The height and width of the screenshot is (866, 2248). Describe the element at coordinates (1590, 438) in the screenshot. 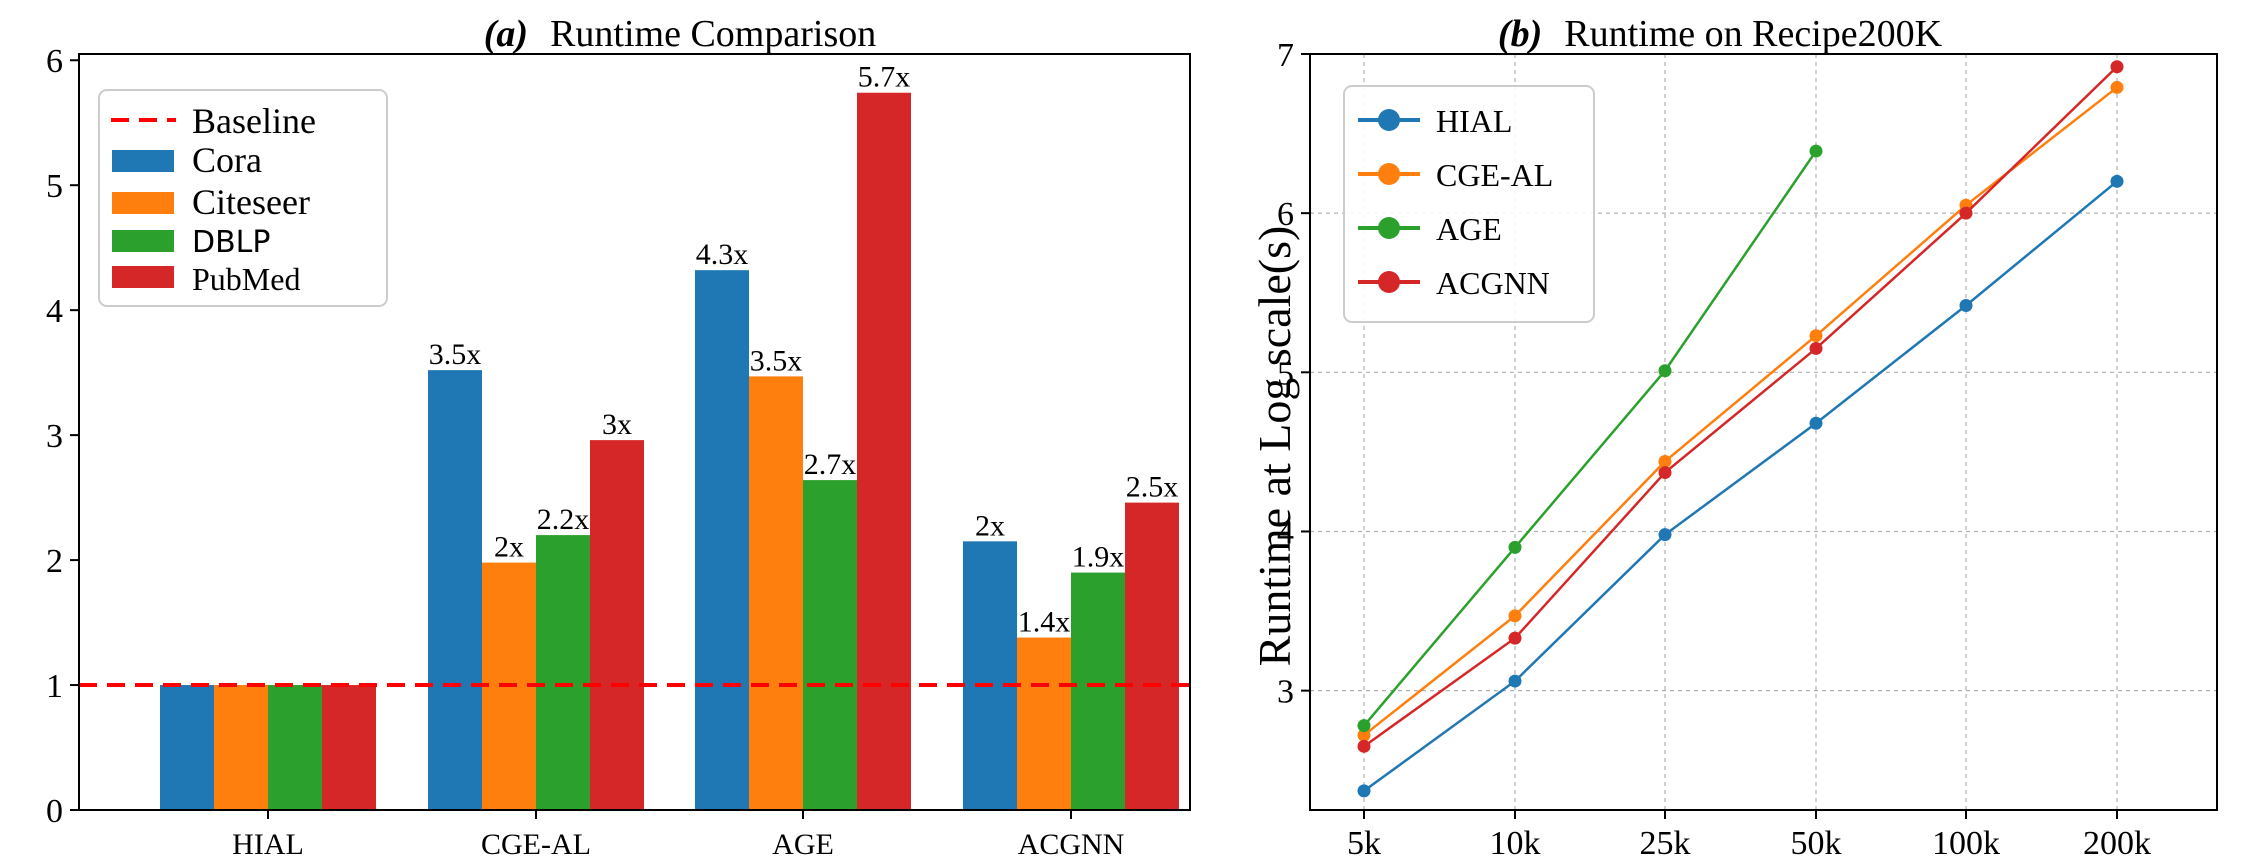

I see `series-line-age` at that location.